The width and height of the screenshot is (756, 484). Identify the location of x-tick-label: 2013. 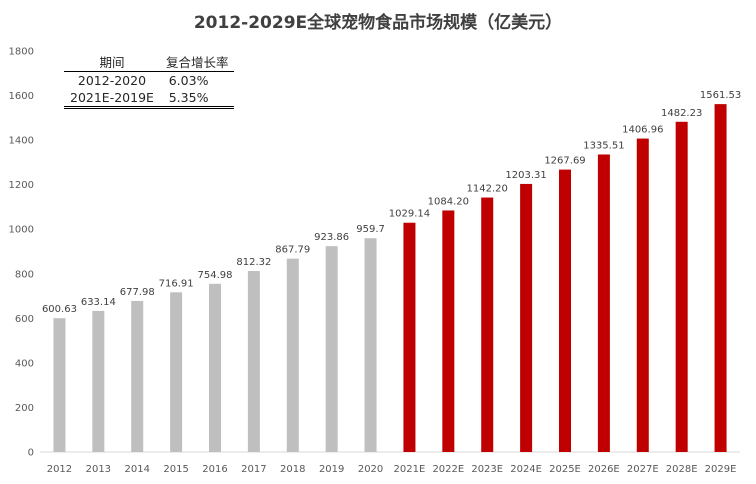
(98, 469).